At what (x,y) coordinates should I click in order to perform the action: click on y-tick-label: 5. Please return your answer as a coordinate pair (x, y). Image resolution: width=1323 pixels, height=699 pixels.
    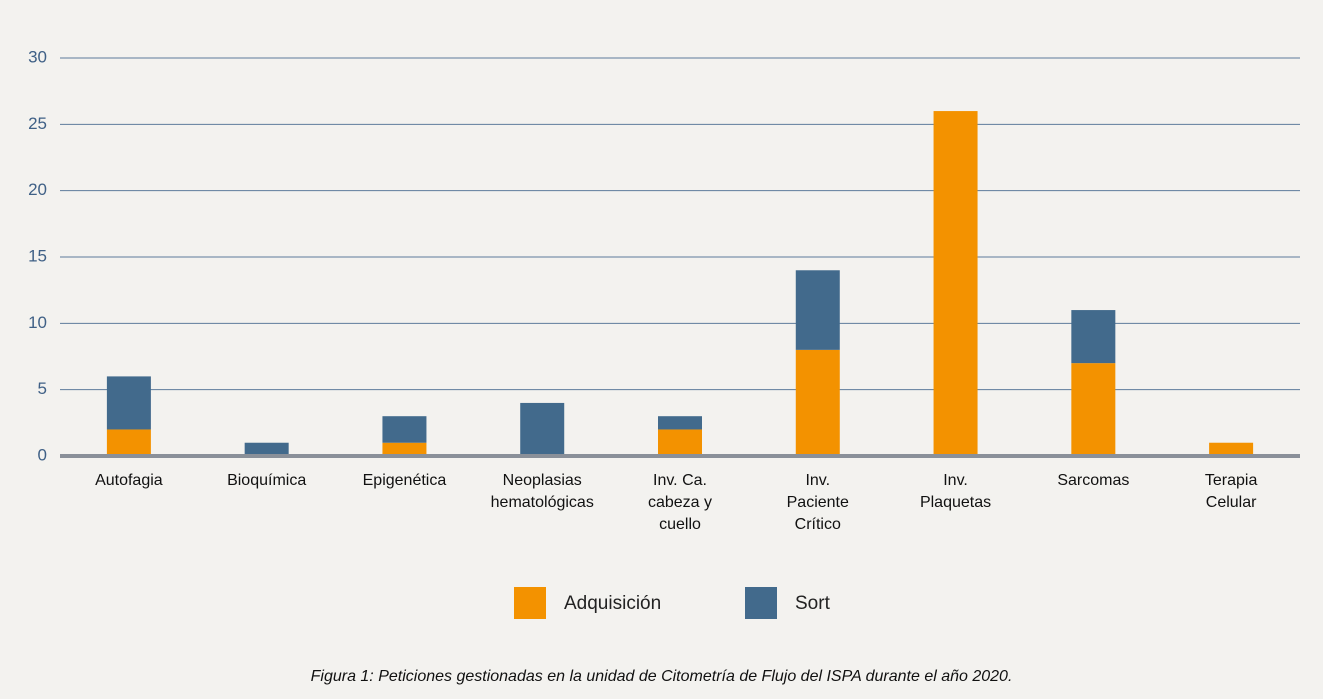
    Looking at the image, I should click on (42, 388).